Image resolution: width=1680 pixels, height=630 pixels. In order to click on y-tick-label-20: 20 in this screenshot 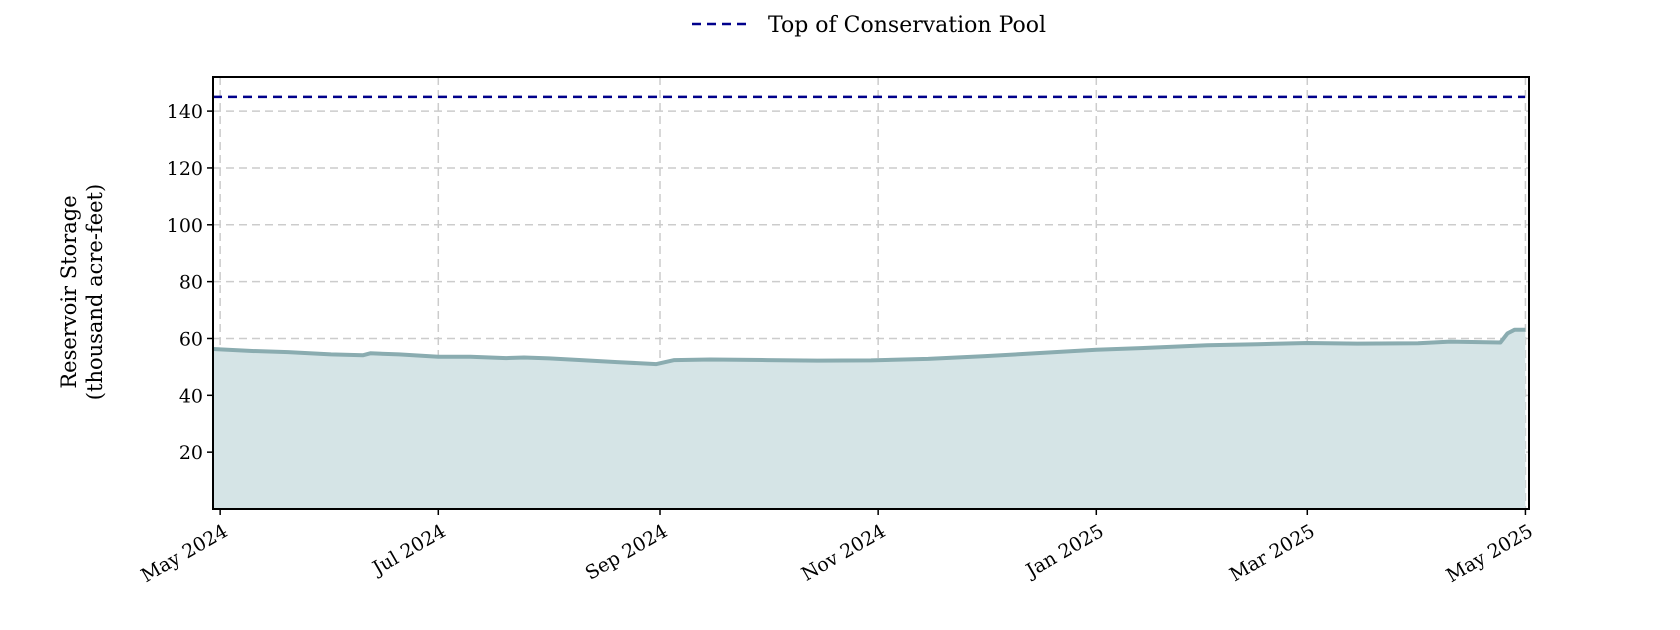, I will do `click(191, 453)`.